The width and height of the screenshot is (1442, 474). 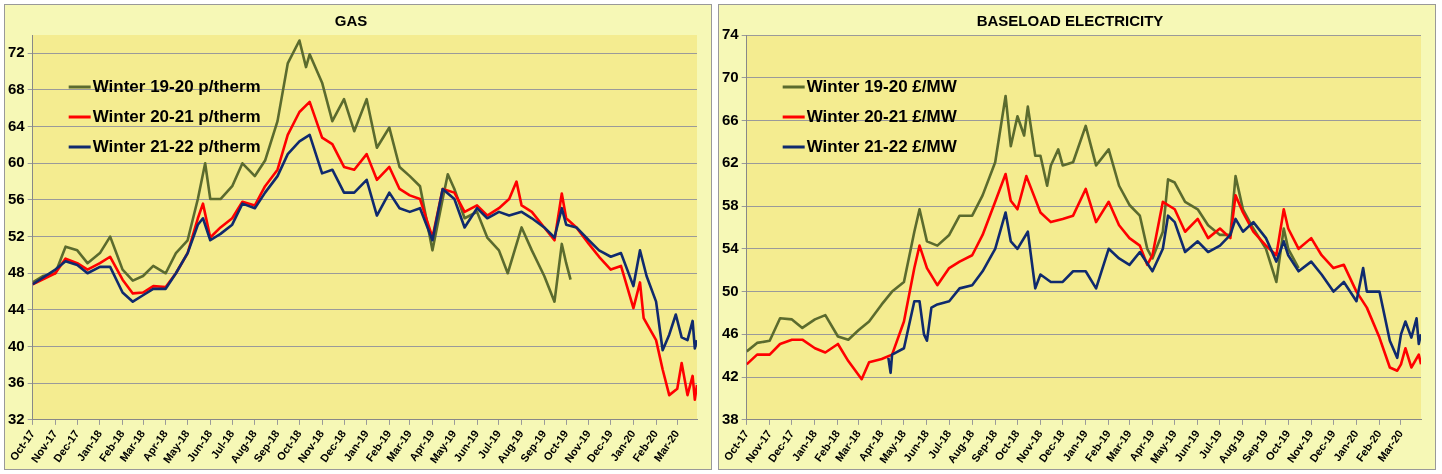 What do you see at coordinates (731, 34) in the screenshot?
I see `y-tick-label: 74` at bounding box center [731, 34].